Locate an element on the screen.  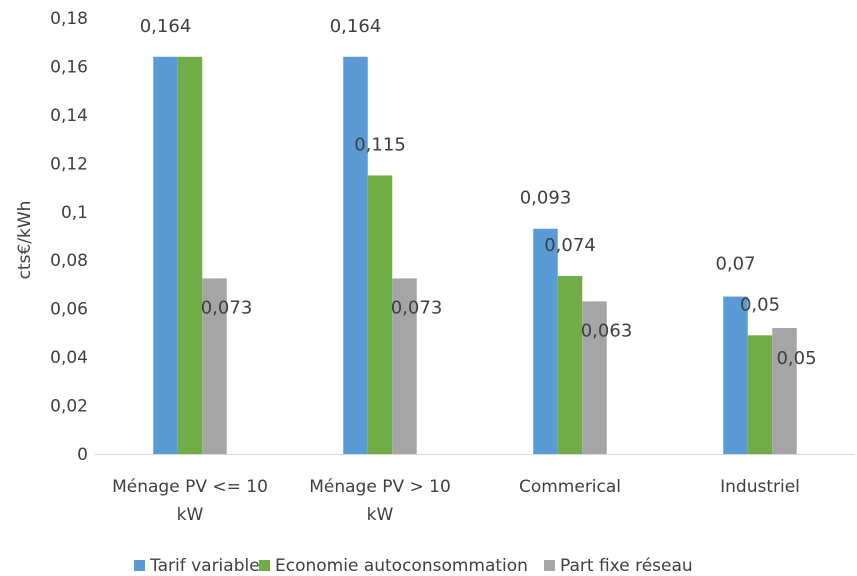
y-tick-label: 0 is located at coordinates (82, 455).